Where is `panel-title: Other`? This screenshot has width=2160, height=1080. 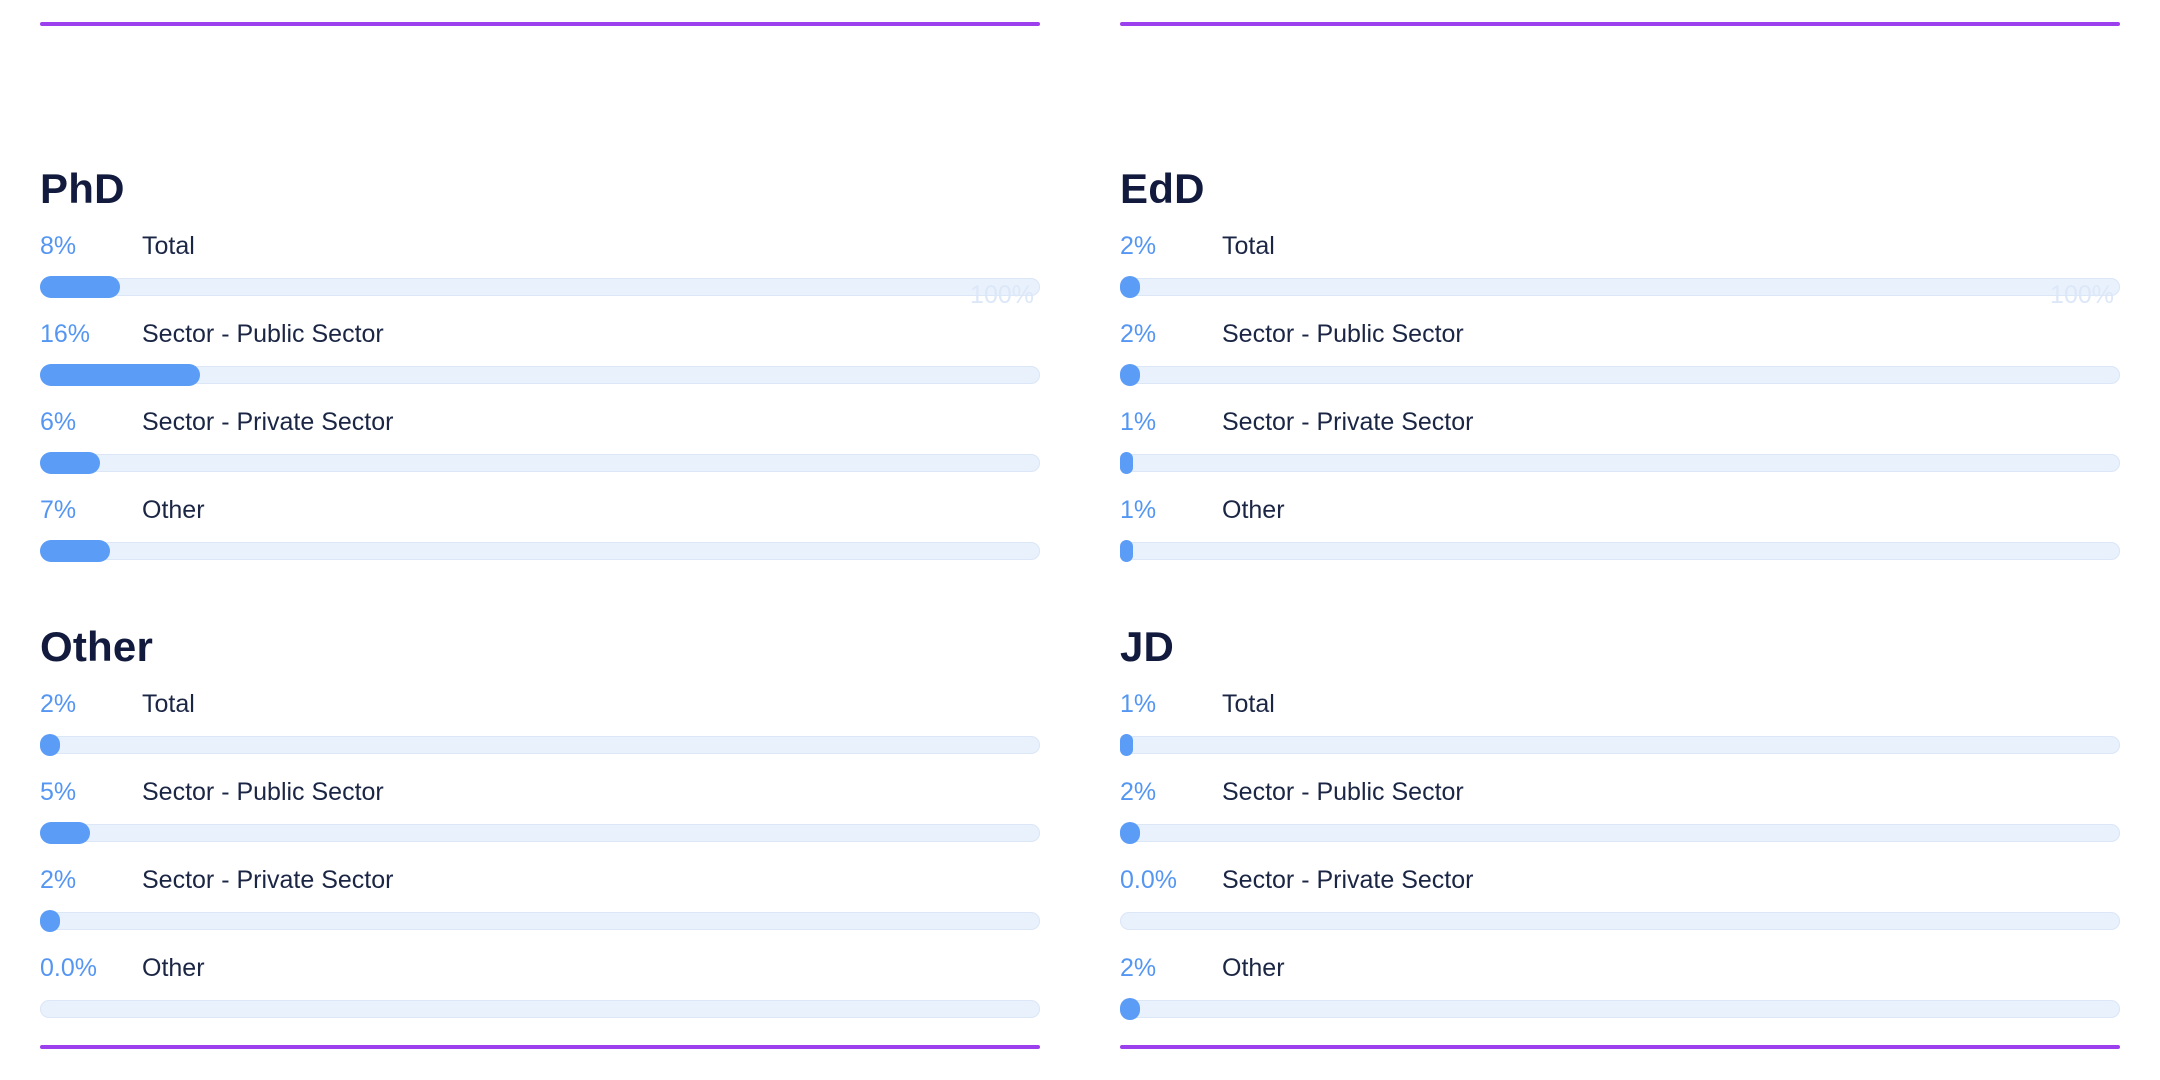
panel-title: Other is located at coordinates (97, 646).